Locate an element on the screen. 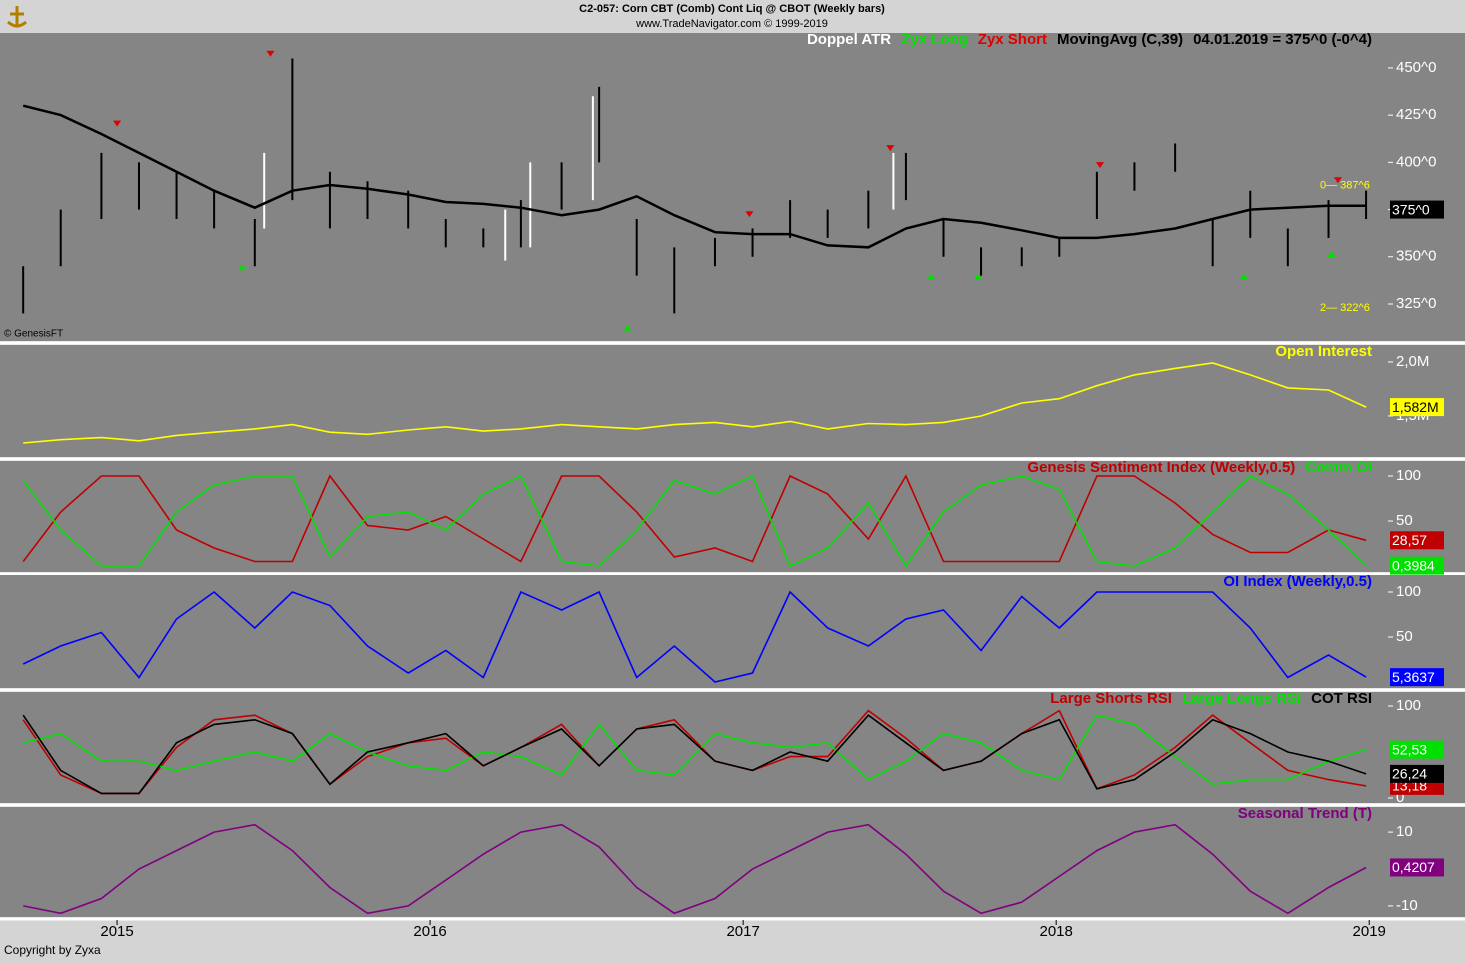 This screenshot has height=964, width=1465. legend-entry: Seasonal Trend (T) is located at coordinates (1305, 813).